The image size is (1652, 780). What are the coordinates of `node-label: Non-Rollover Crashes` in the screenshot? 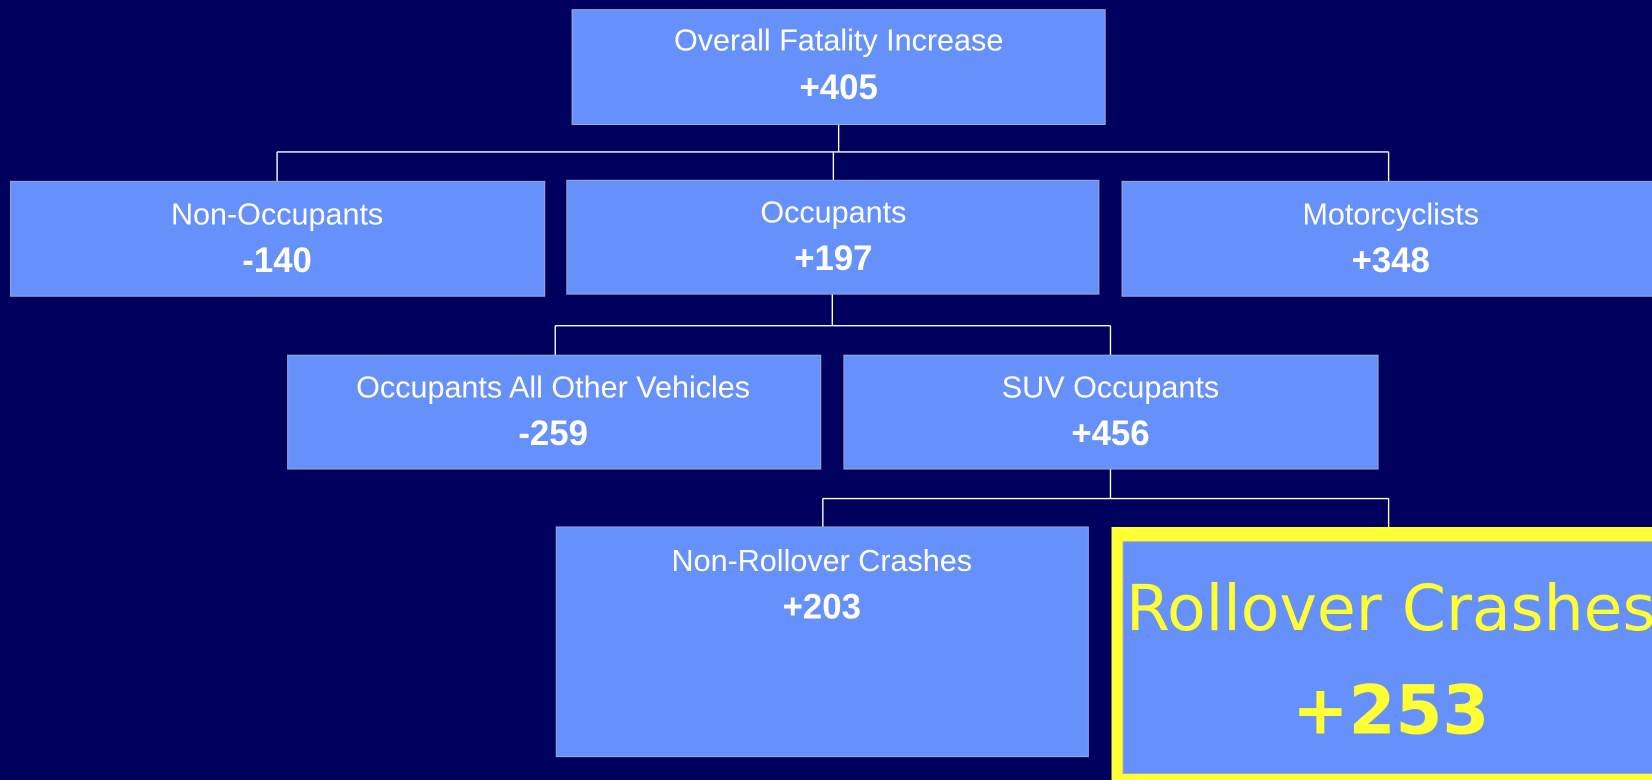 It's located at (822, 561).